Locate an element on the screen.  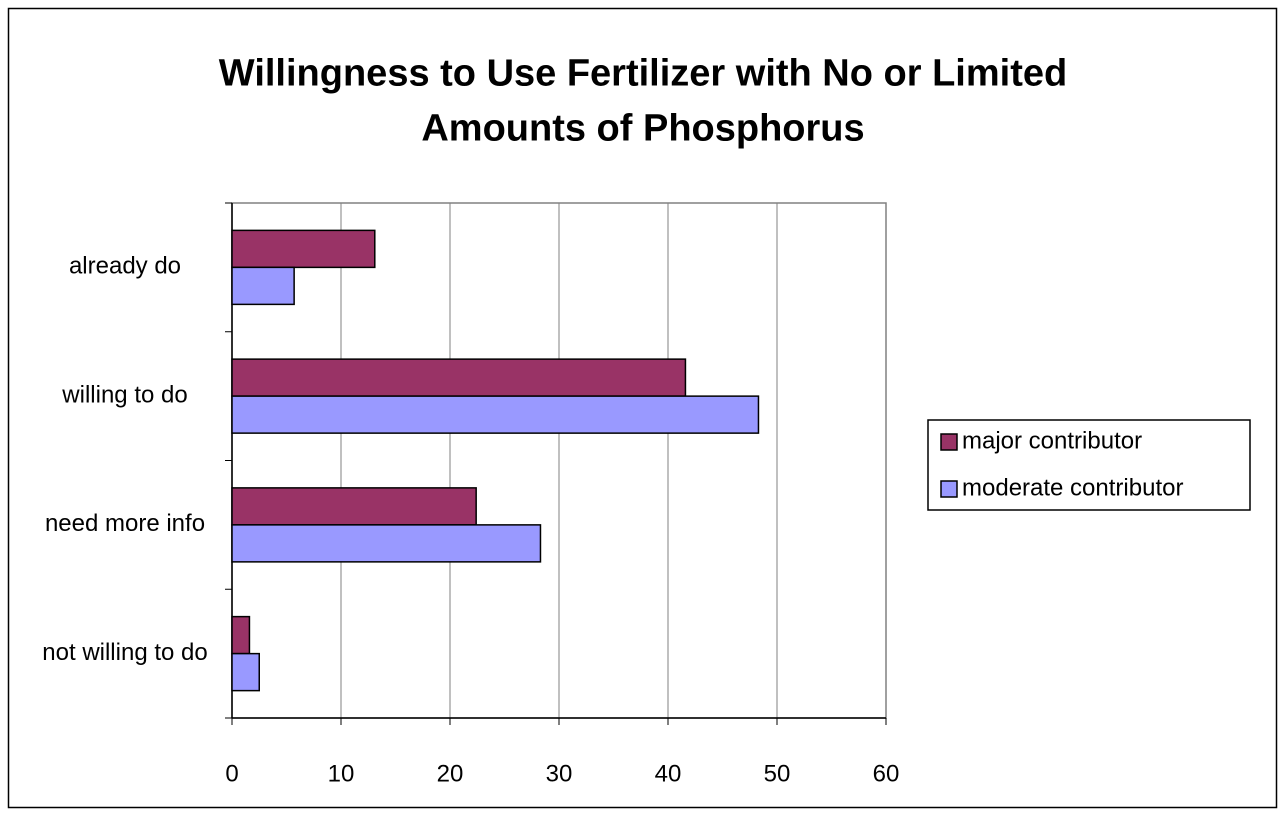
x-tick-label: 50 is located at coordinates (777, 773).